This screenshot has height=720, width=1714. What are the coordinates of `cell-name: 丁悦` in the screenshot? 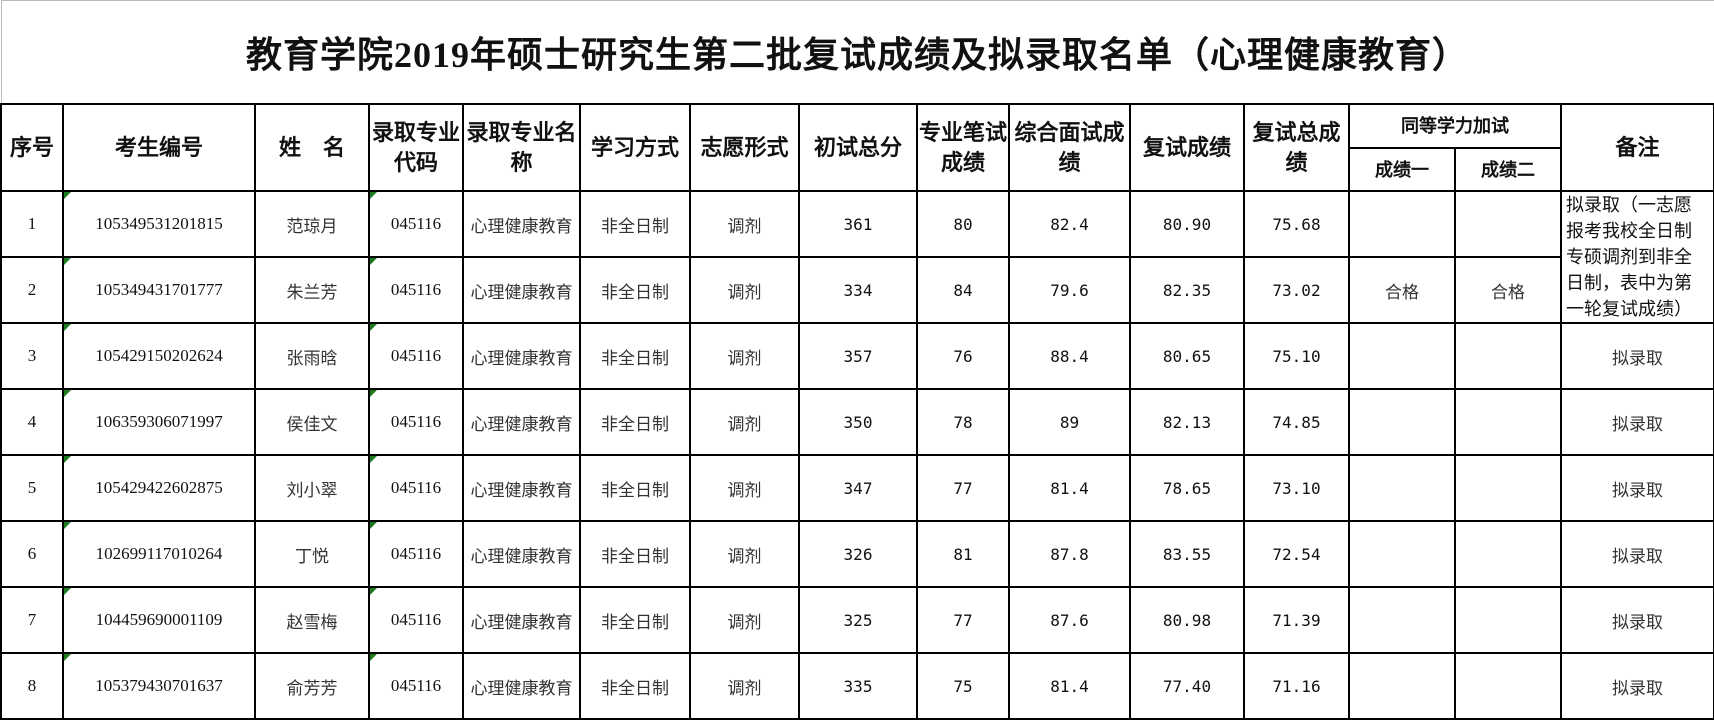 It's located at (312, 554).